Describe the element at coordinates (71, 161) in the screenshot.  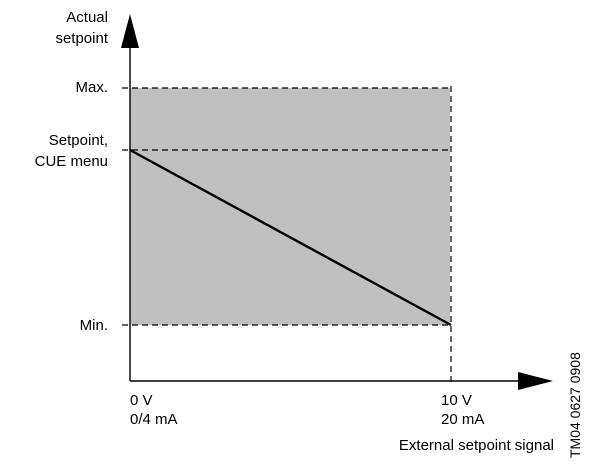
I see `setpoint-label-line2: CUE menu` at that location.